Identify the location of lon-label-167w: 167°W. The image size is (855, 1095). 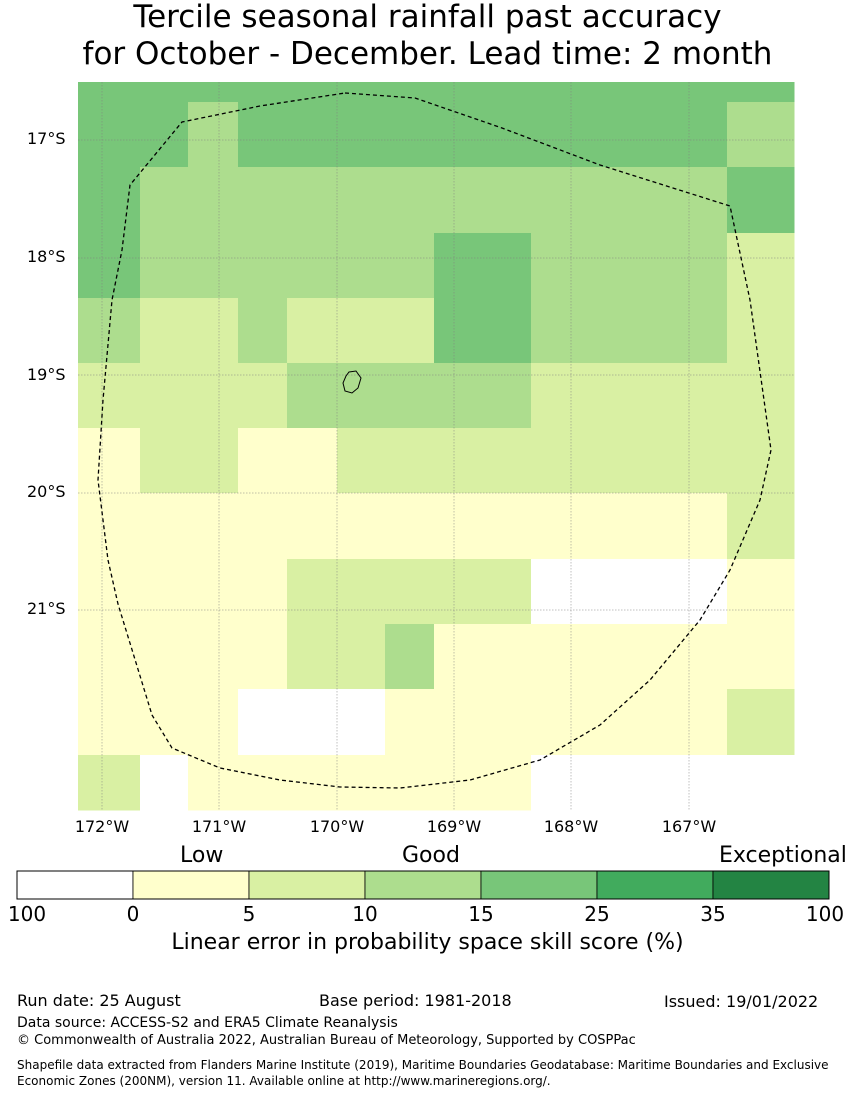
(689, 826).